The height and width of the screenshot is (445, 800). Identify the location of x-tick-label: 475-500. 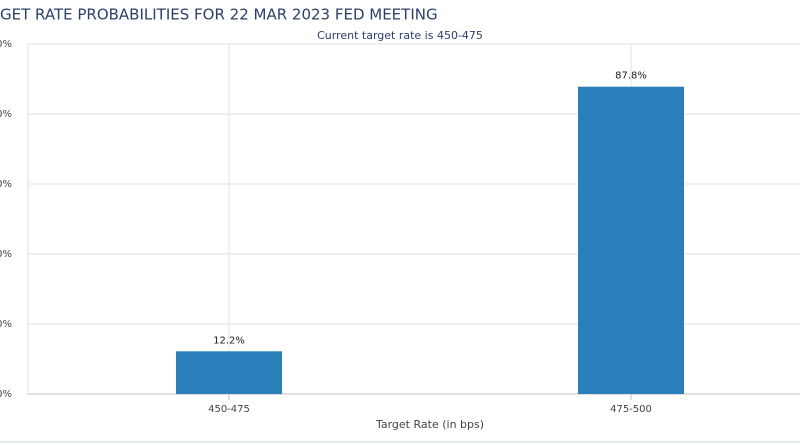
(631, 409).